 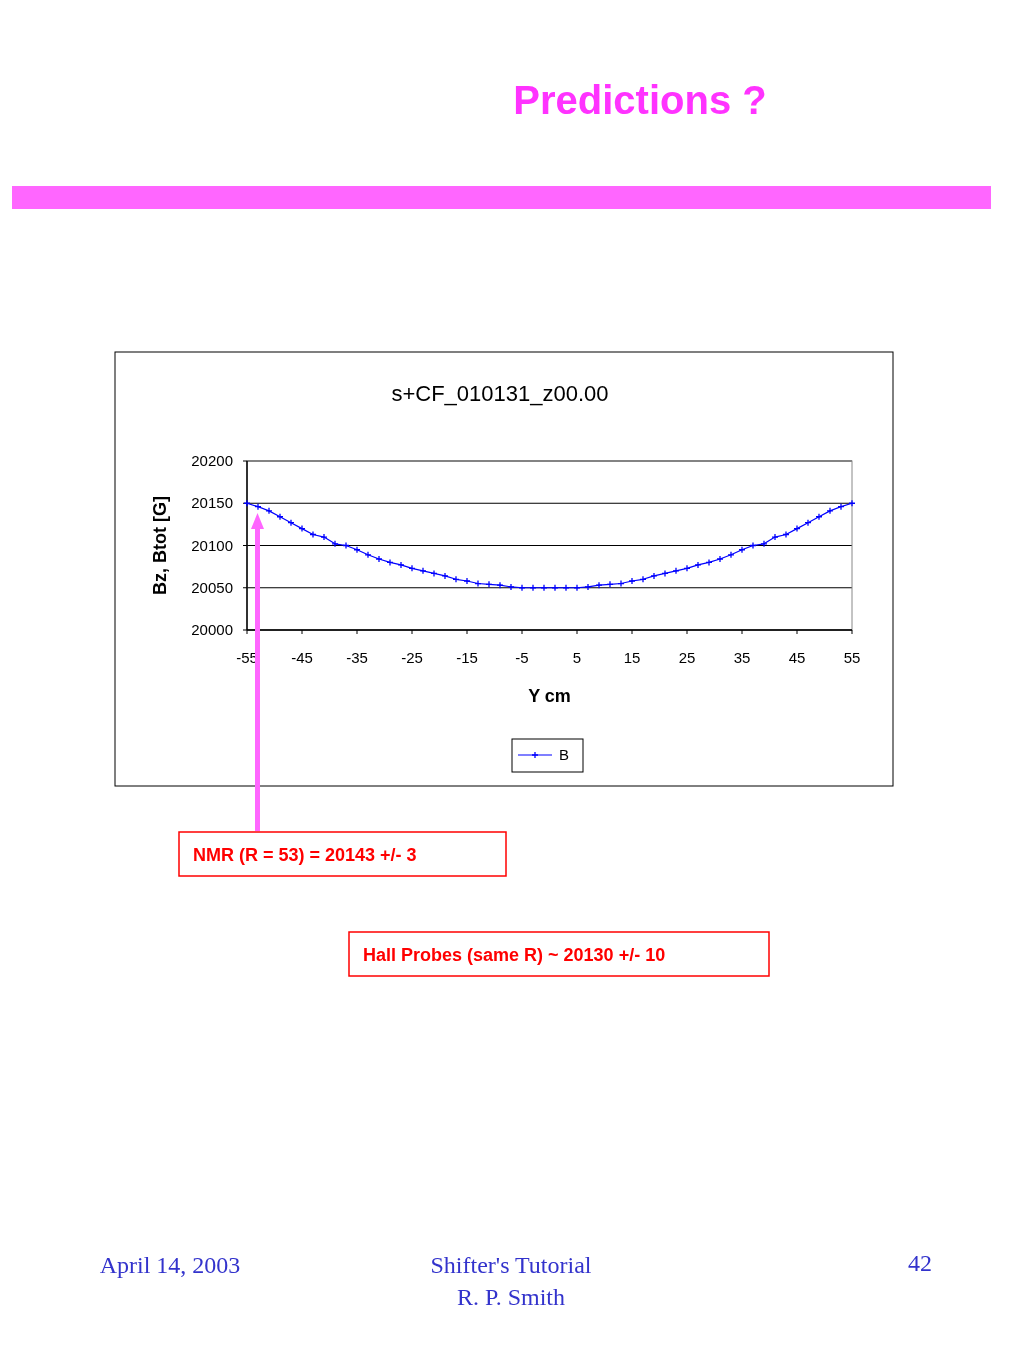 I want to click on y-tick-label: 20100, so click(x=212, y=545).